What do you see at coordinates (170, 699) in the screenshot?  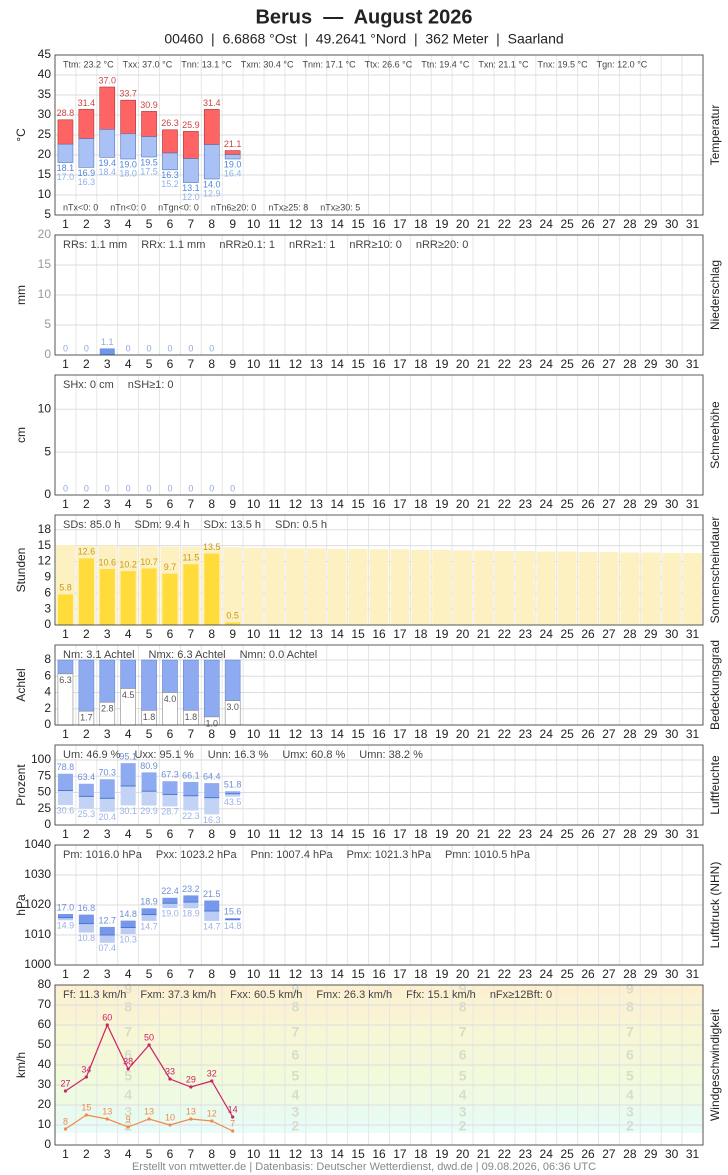 I see `value-label: 4.0` at bounding box center [170, 699].